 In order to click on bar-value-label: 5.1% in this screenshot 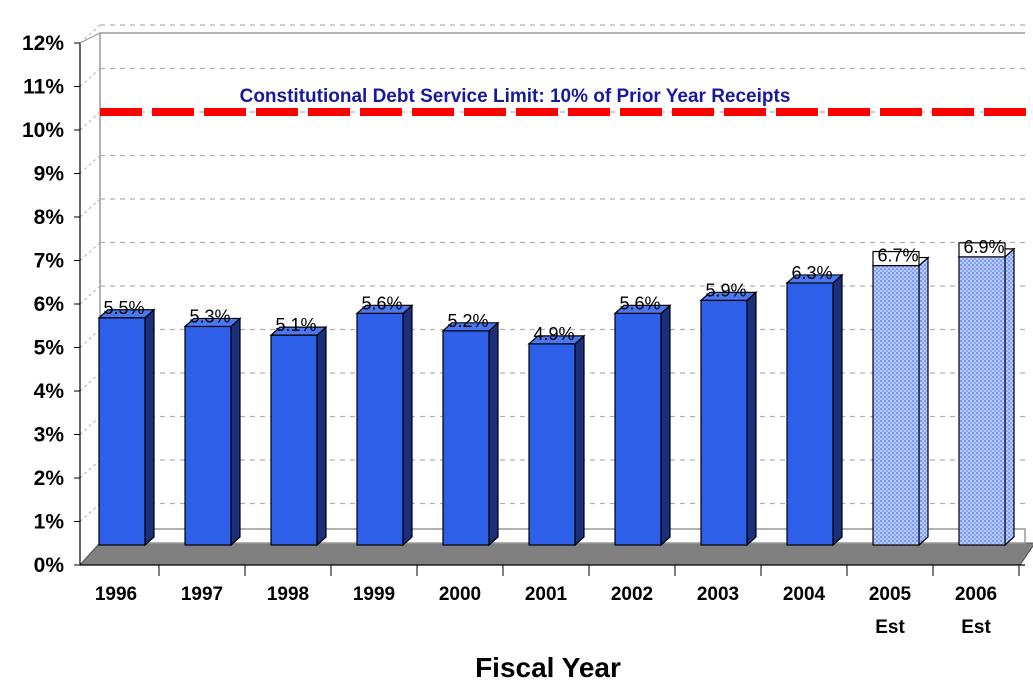, I will do `click(295, 325)`.